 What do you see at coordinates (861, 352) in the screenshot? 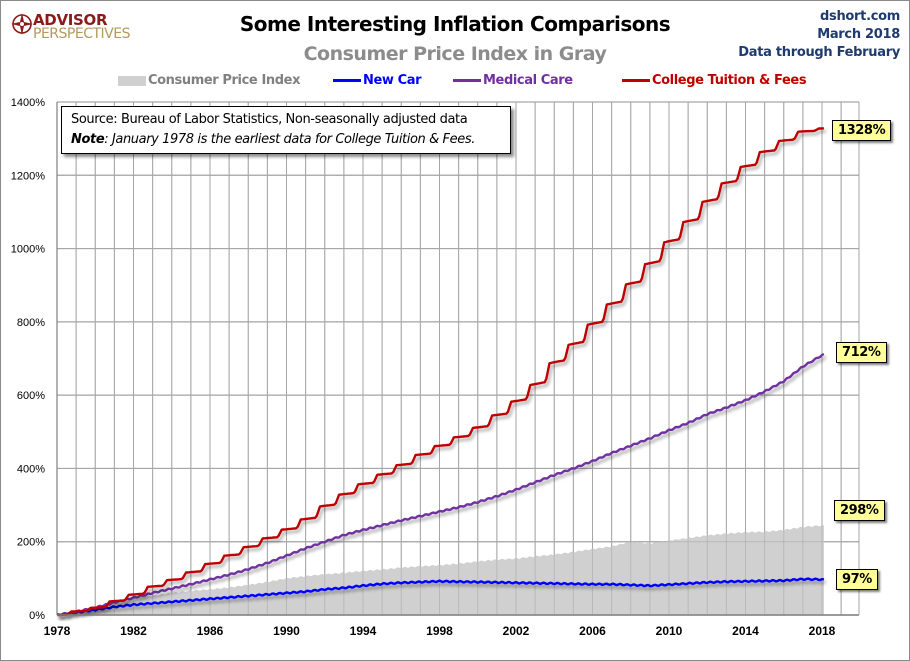
I see `callout-medical-care: 712%` at bounding box center [861, 352].